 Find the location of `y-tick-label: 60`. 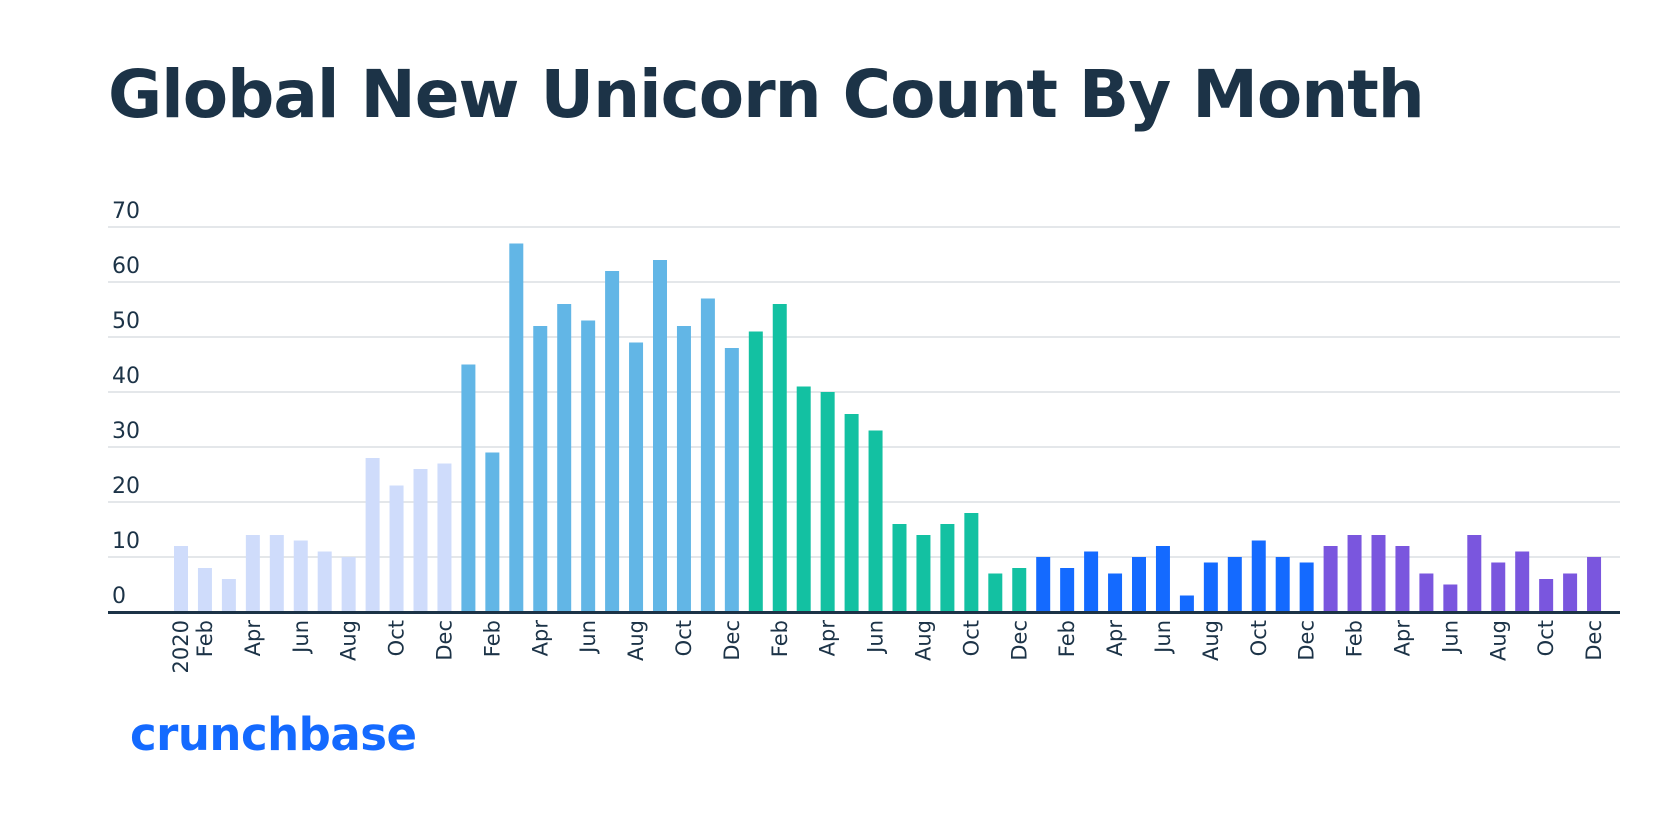

y-tick-label: 60 is located at coordinates (126, 266).